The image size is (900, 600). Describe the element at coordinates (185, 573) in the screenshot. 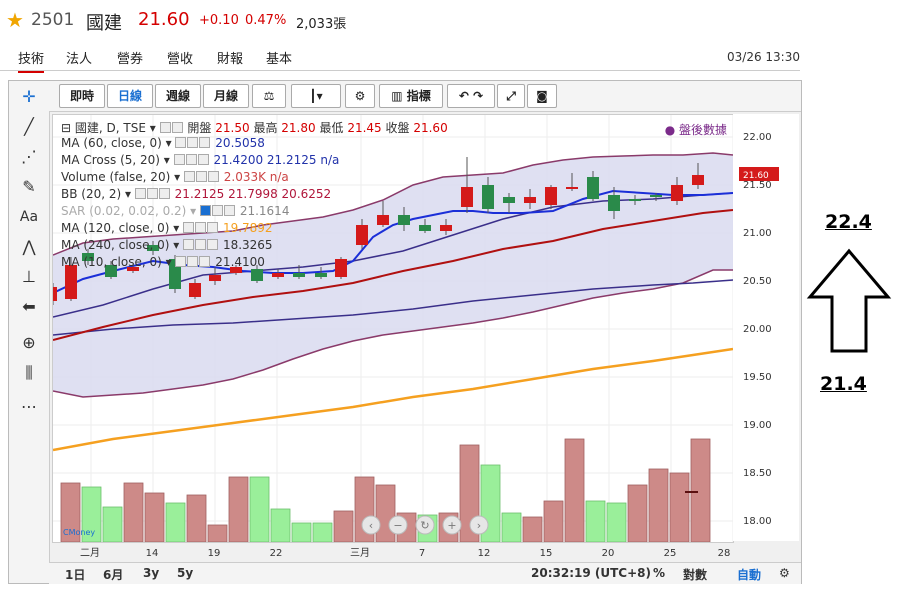

I see `range-5y: 5y` at that location.